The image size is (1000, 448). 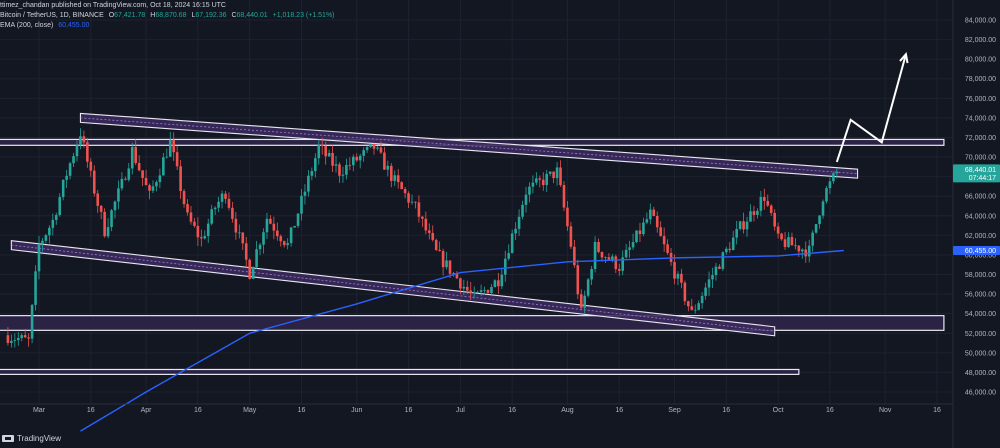 I want to click on ema-price-tag, so click(x=976, y=250).